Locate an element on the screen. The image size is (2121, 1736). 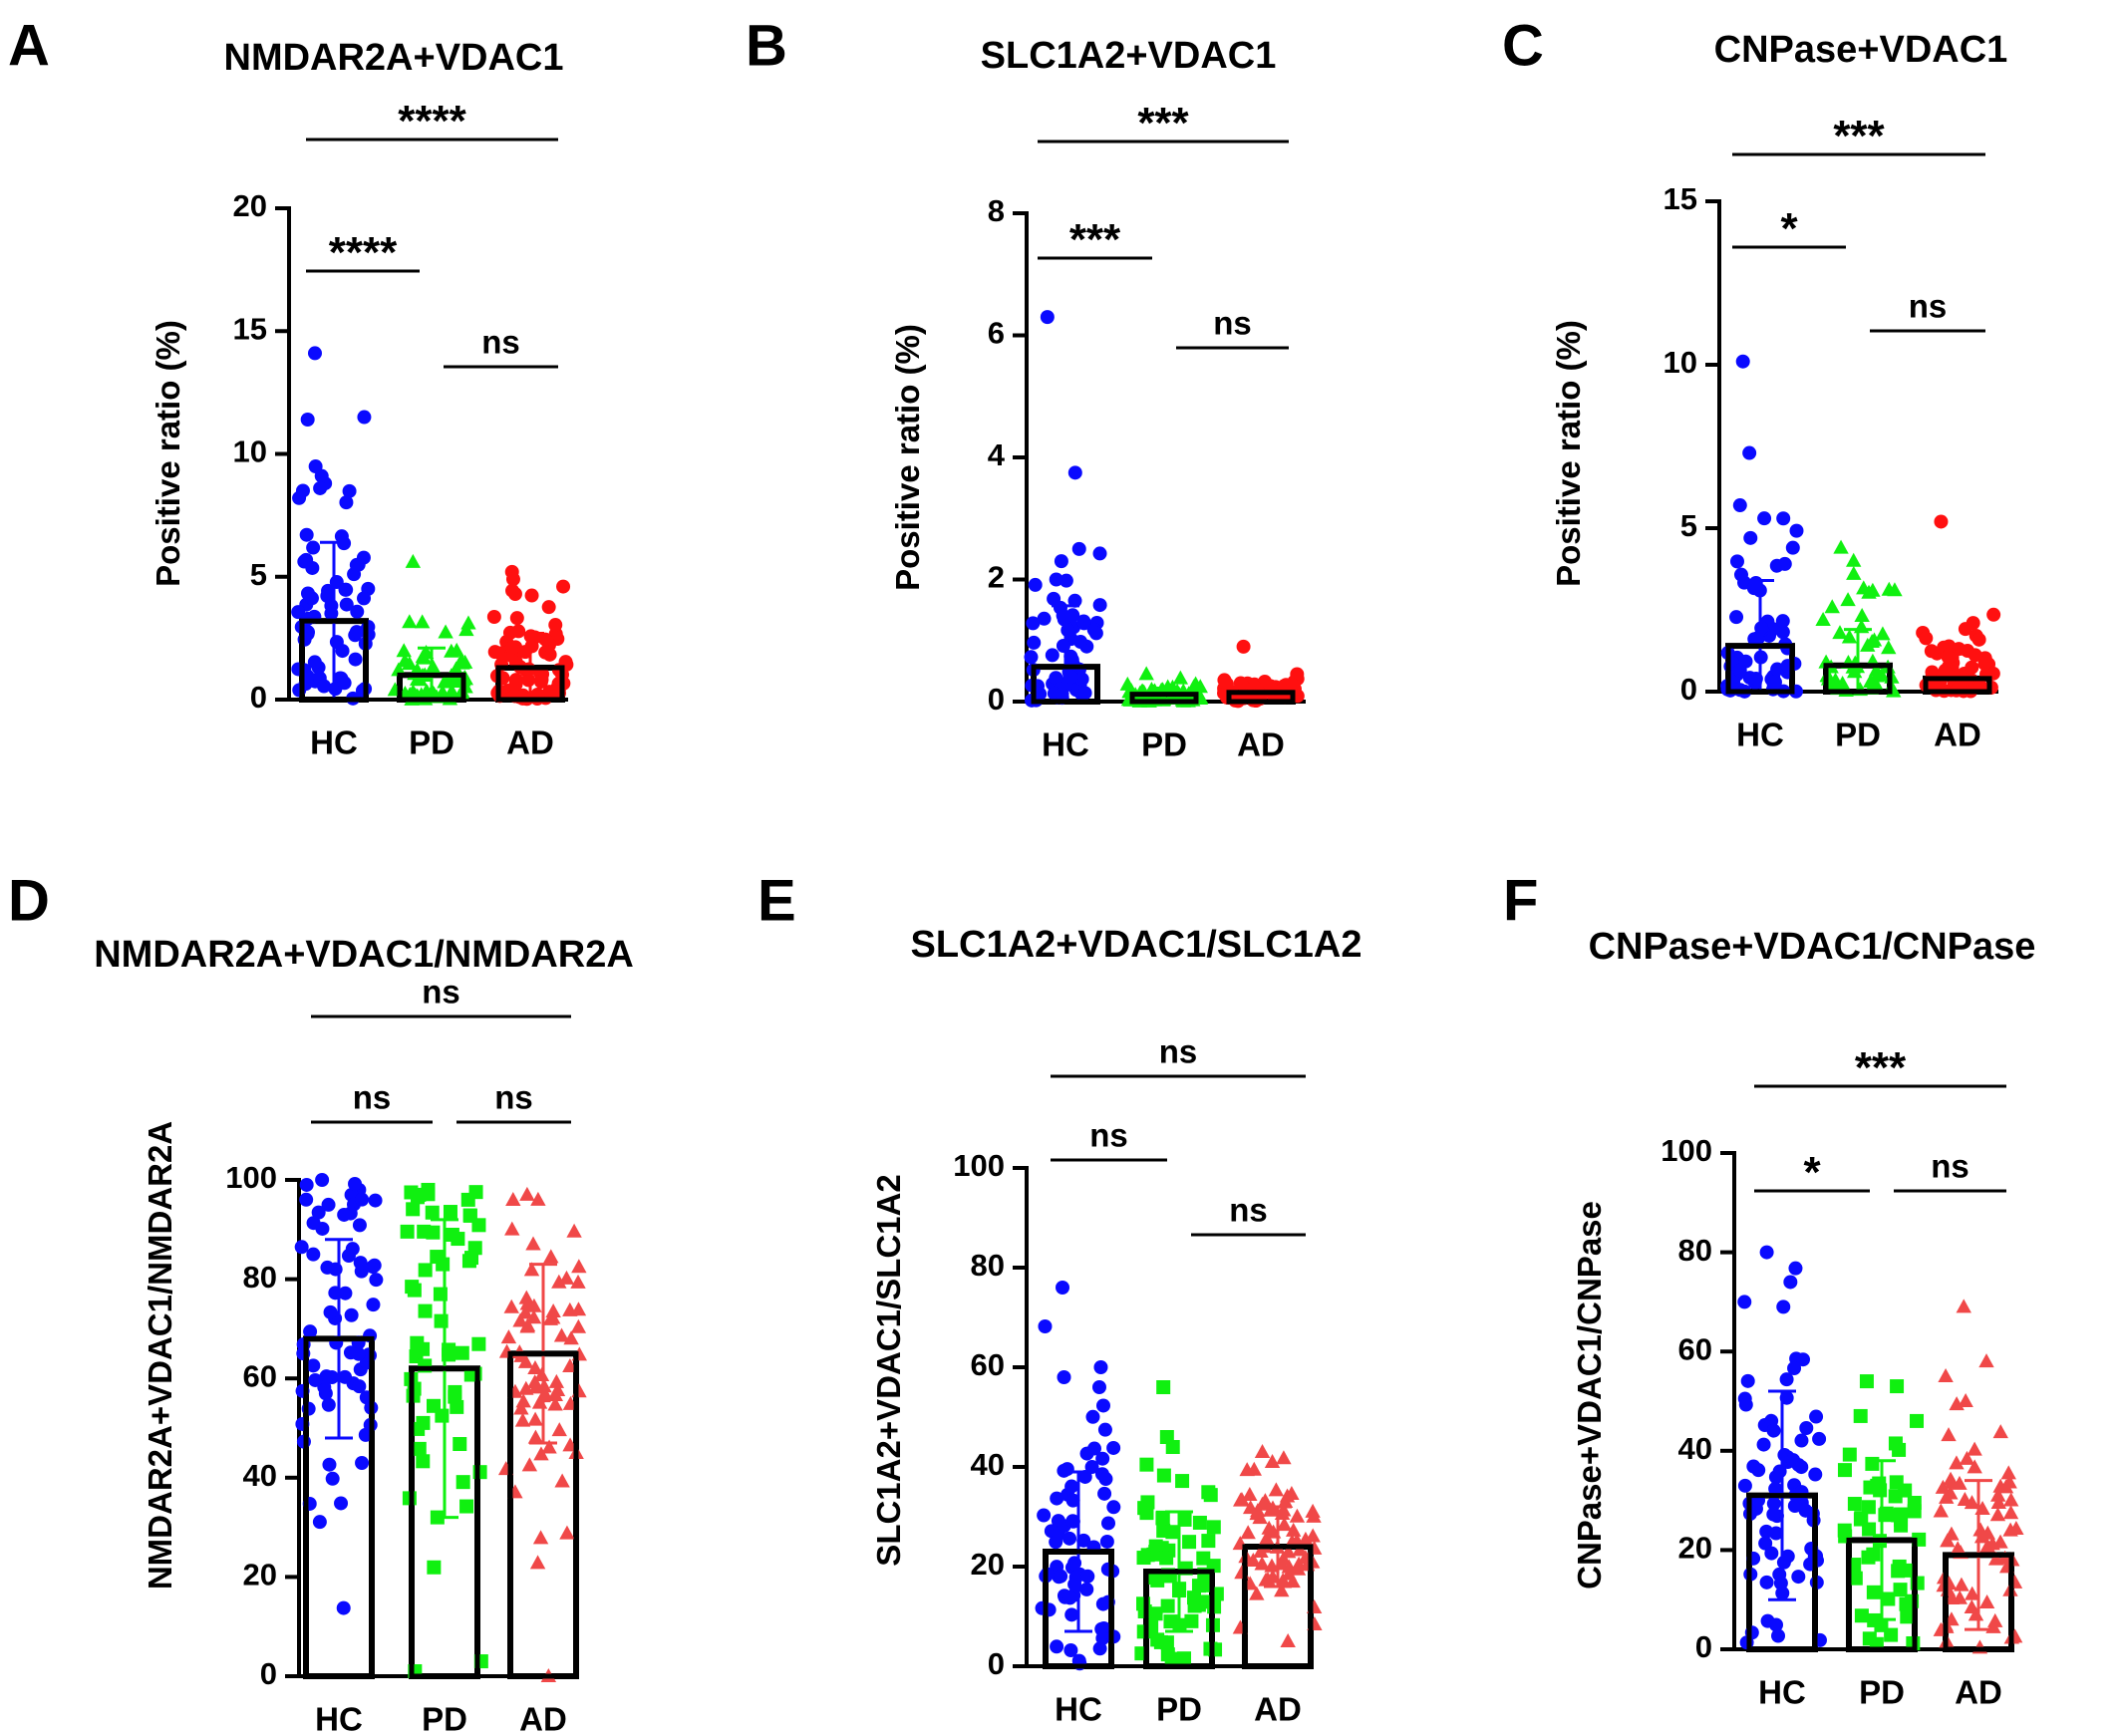
y-tick-label: 4 is located at coordinates (997, 454).